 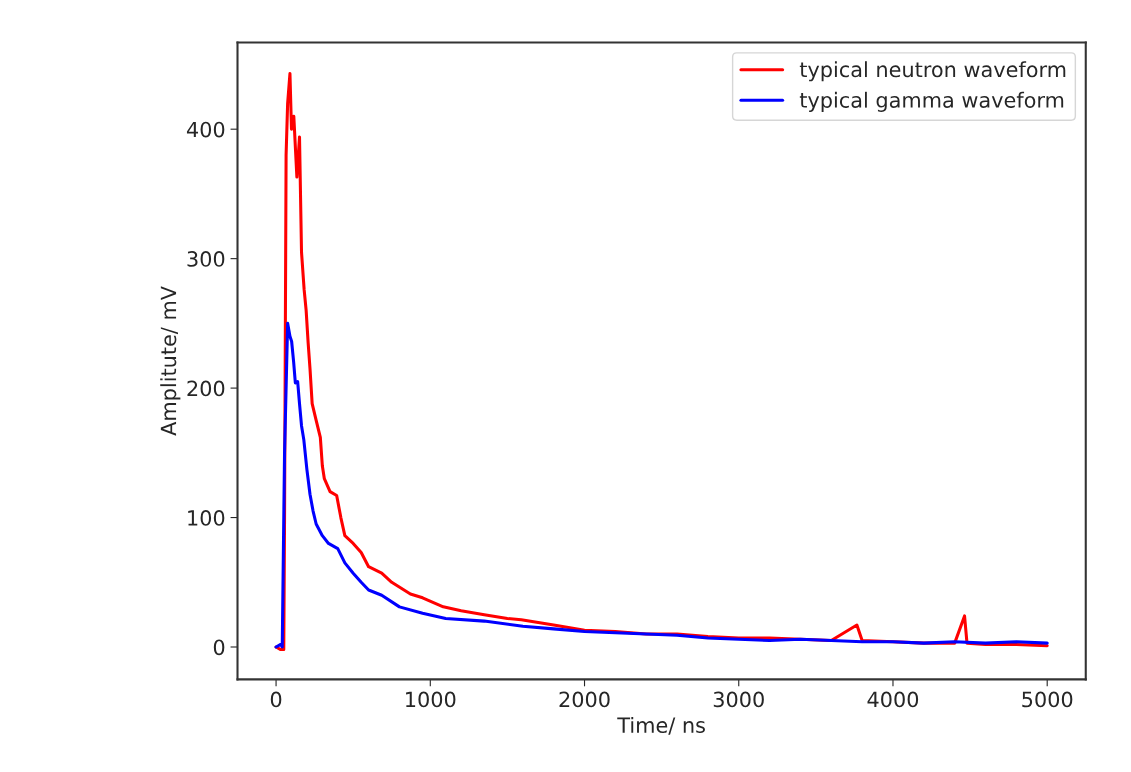 What do you see at coordinates (205, 129) in the screenshot?
I see `y-tick-label: 400` at bounding box center [205, 129].